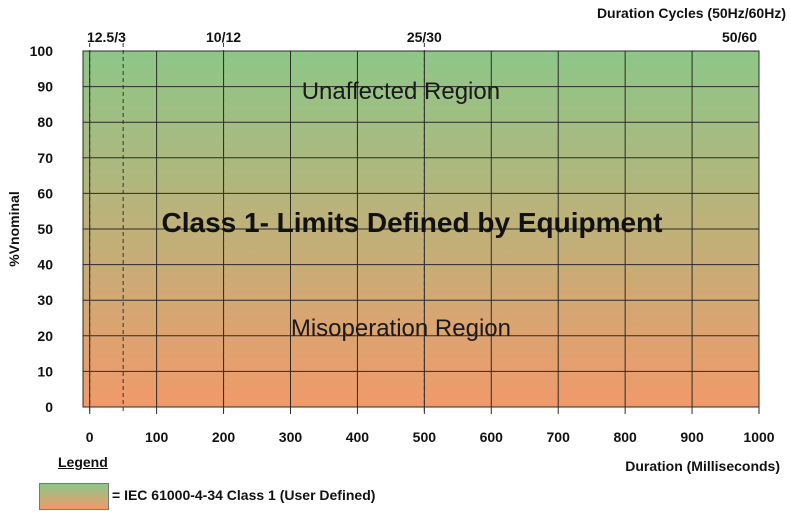 This screenshot has width=791, height=513. I want to click on y-tick-label: 0, so click(49, 407).